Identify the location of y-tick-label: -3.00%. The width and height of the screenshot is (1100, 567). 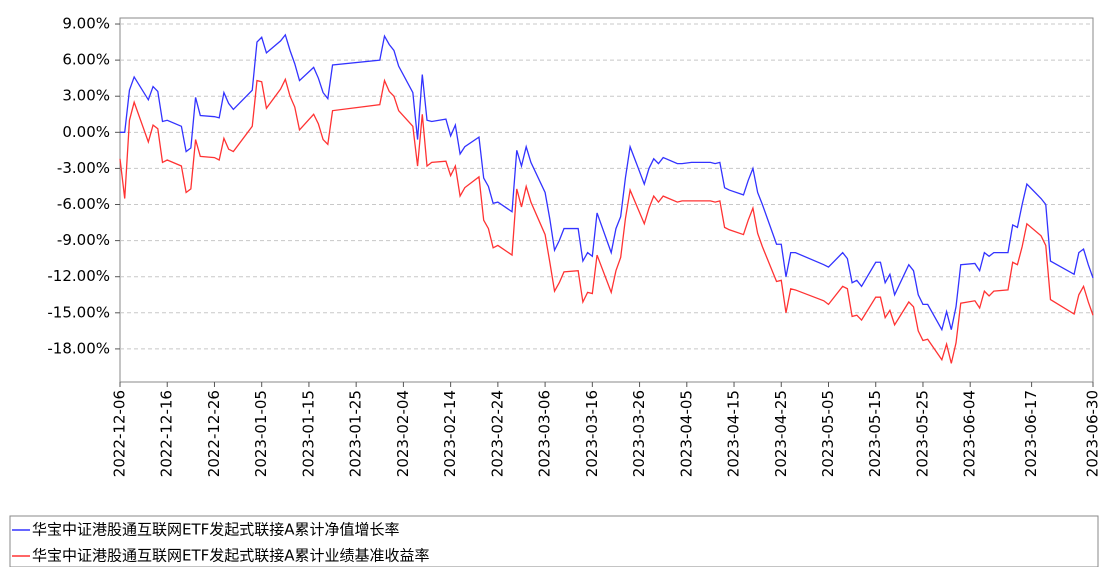
(83, 168).